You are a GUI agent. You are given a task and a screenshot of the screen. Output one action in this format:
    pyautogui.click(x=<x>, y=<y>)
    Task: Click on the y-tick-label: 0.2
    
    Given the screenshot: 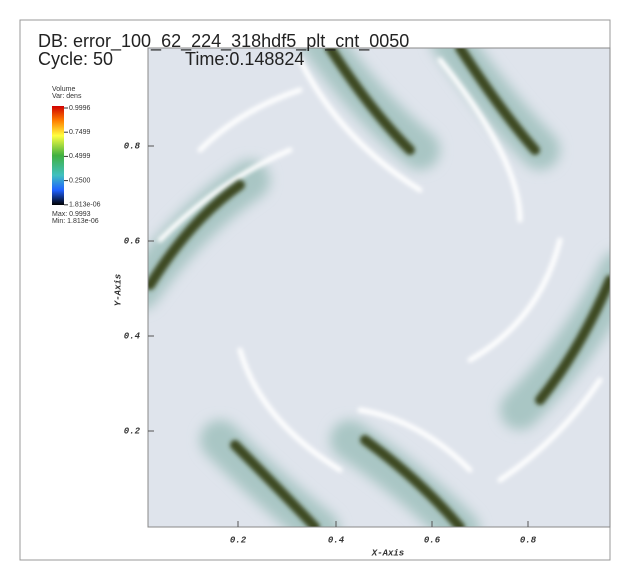 What is the action you would take?
    pyautogui.click(x=132, y=431)
    